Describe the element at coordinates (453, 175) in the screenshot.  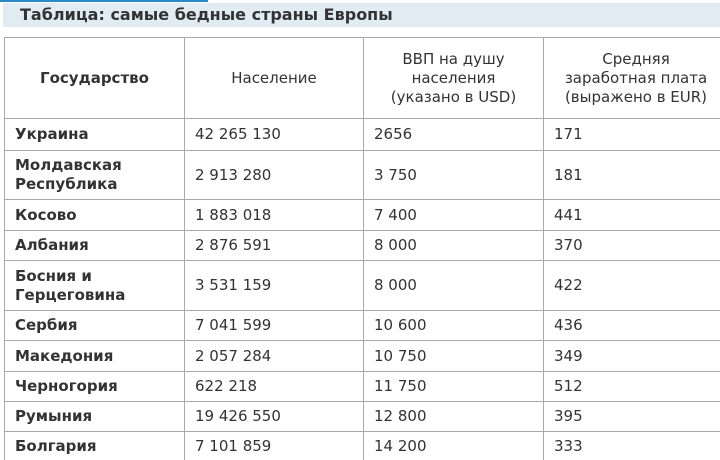
I see `gdp-cell: 3 750` at that location.